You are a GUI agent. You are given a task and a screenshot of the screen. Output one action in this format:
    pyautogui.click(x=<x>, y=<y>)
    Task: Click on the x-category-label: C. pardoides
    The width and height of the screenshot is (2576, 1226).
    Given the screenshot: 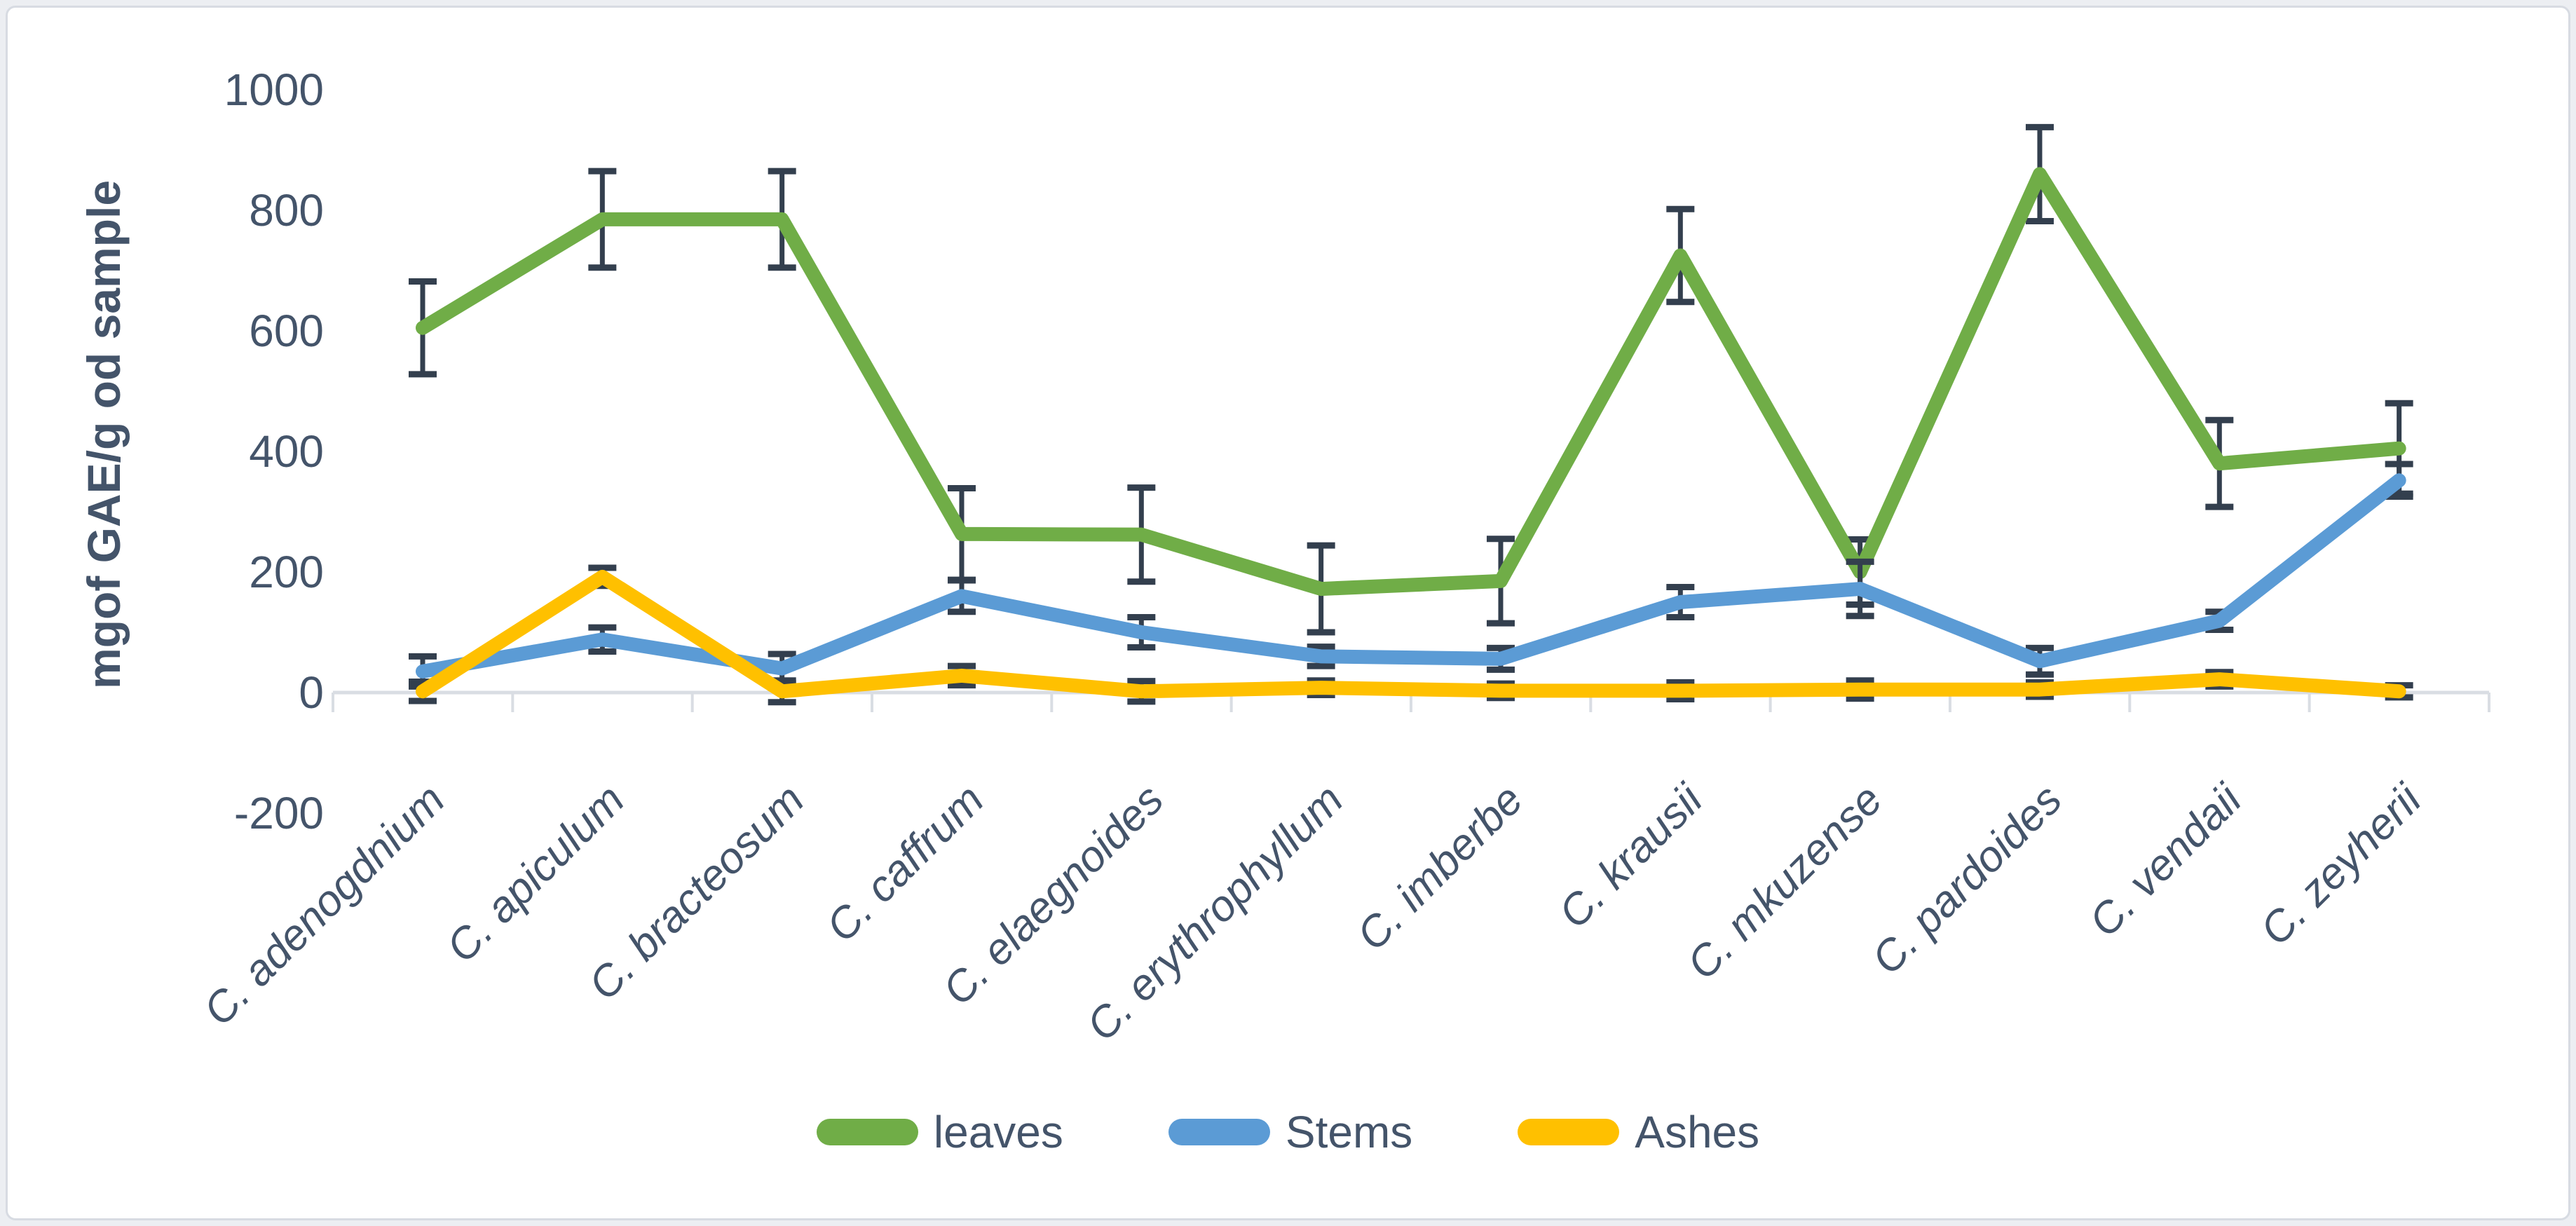 What is the action you would take?
    pyautogui.click(x=1967, y=879)
    